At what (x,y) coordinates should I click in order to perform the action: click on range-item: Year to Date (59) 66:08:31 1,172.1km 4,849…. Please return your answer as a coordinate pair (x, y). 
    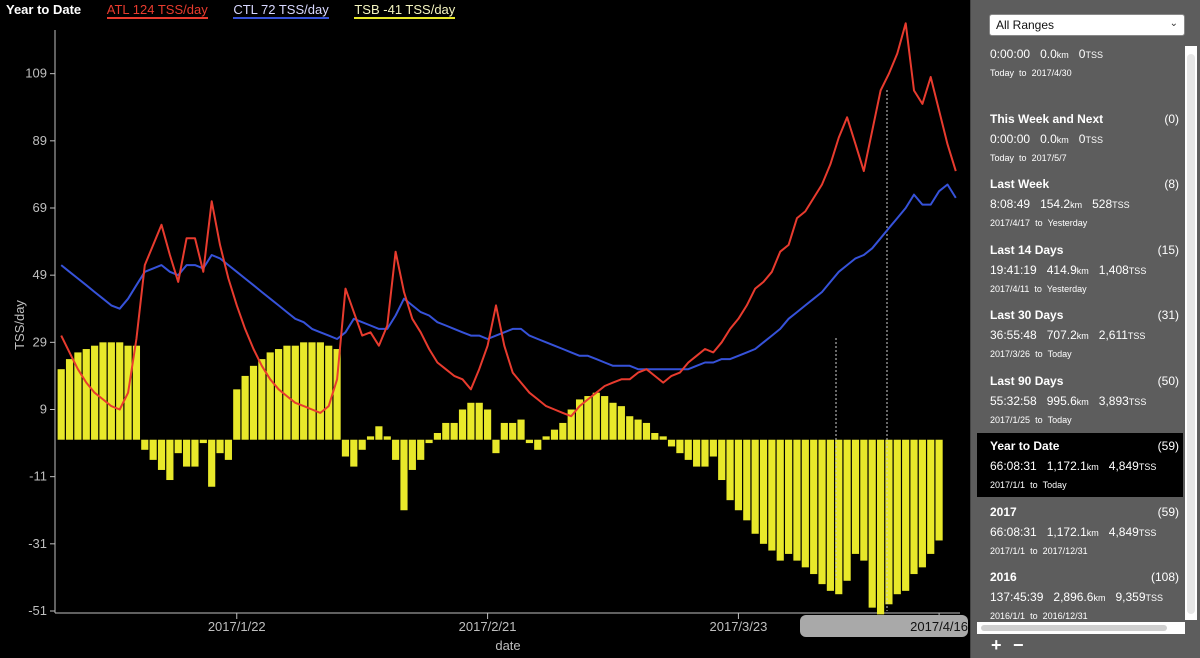
    Looking at the image, I should click on (1080, 465).